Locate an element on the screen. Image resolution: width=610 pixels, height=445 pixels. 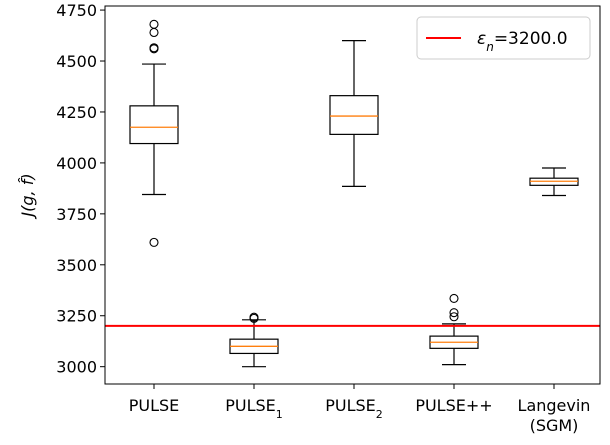
x-tick-label: Langevin is located at coordinates (554, 405).